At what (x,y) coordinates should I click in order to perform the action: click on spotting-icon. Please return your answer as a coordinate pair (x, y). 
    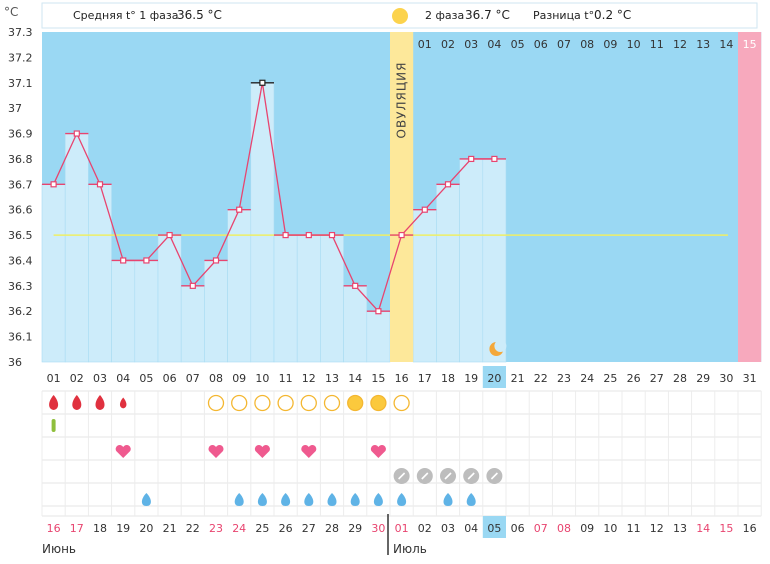
    Looking at the image, I should click on (53, 425).